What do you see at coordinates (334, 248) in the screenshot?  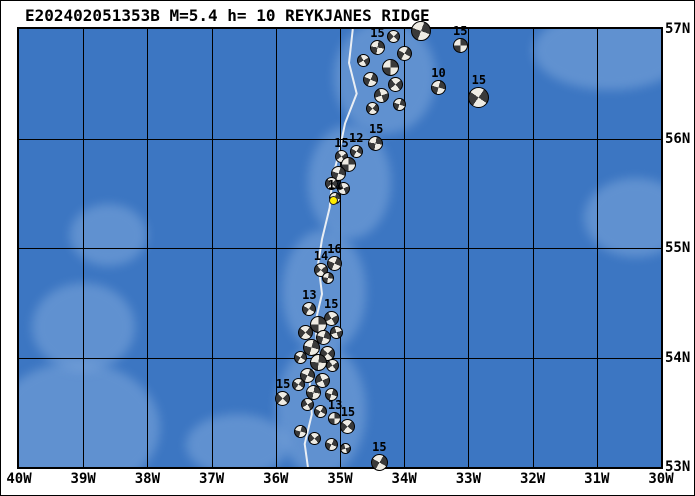 I see `depth-label: 16` at bounding box center [334, 248].